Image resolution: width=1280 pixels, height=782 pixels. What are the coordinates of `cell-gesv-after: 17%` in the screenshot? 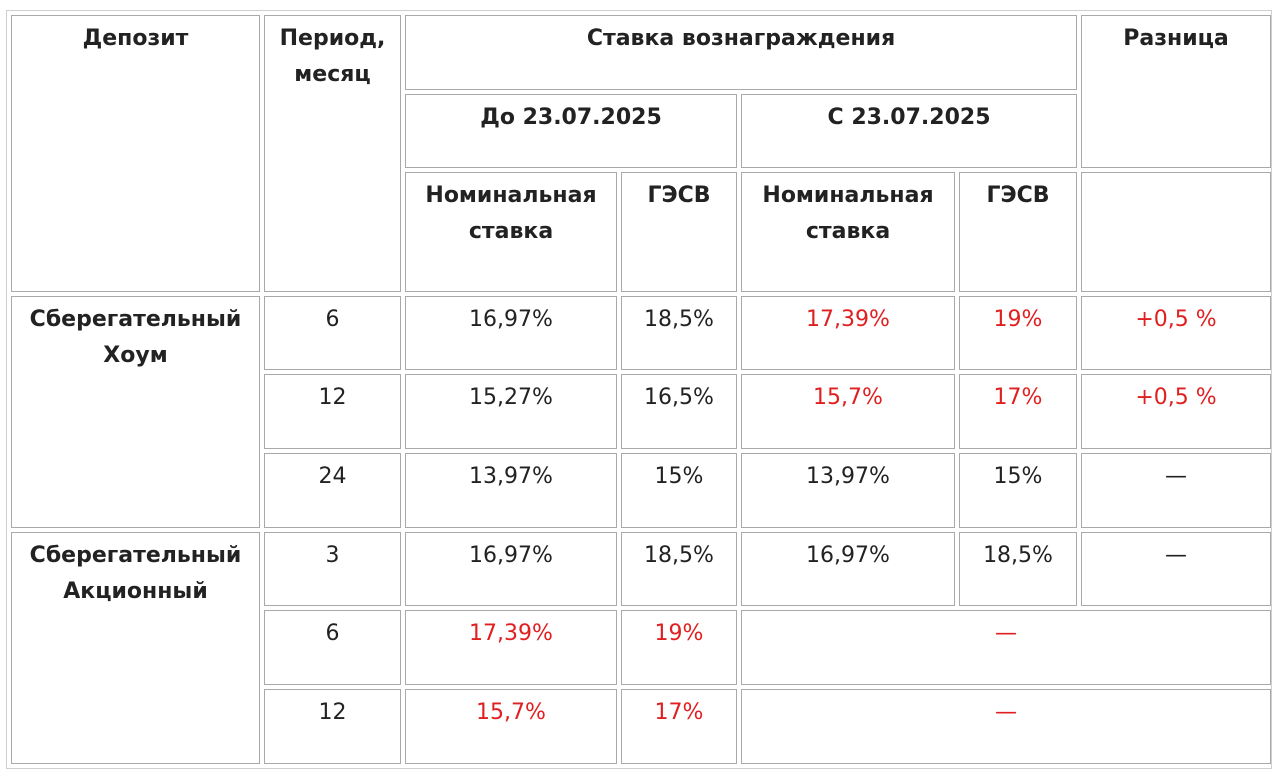 It's located at (1018, 412).